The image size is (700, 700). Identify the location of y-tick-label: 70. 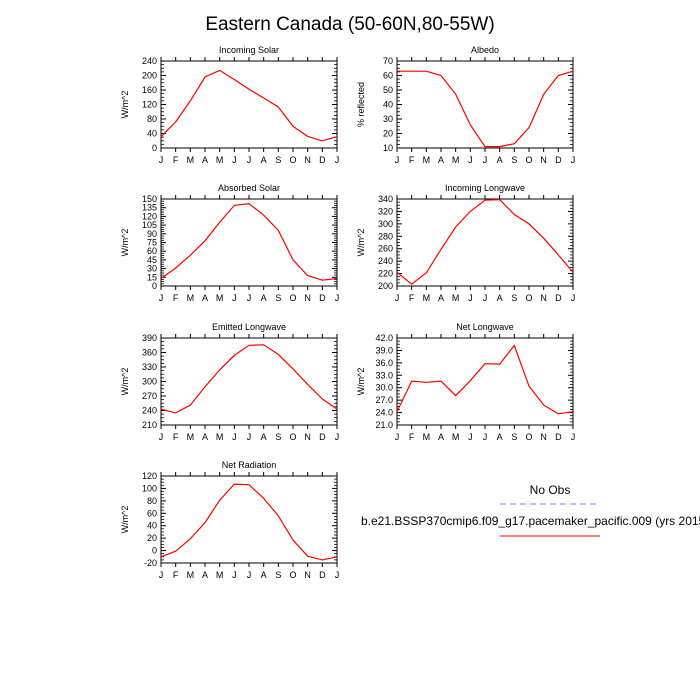
(388, 61).